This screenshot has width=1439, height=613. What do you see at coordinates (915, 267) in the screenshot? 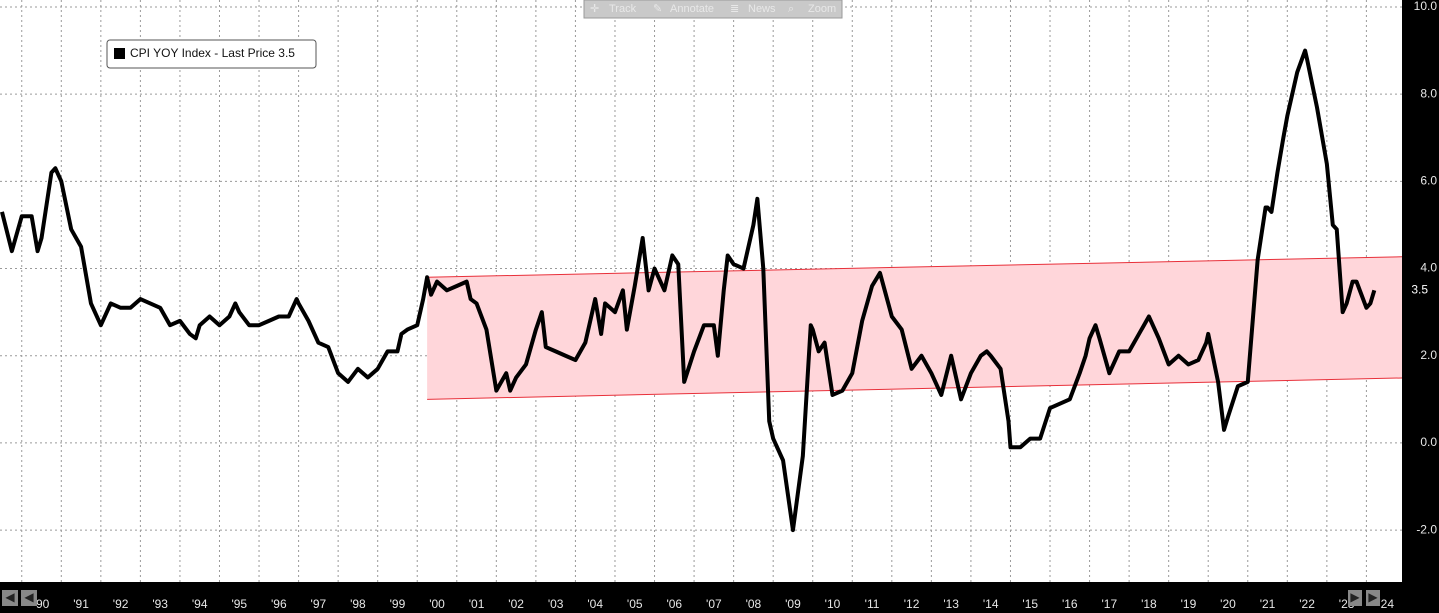
I see `channel-upper` at bounding box center [915, 267].